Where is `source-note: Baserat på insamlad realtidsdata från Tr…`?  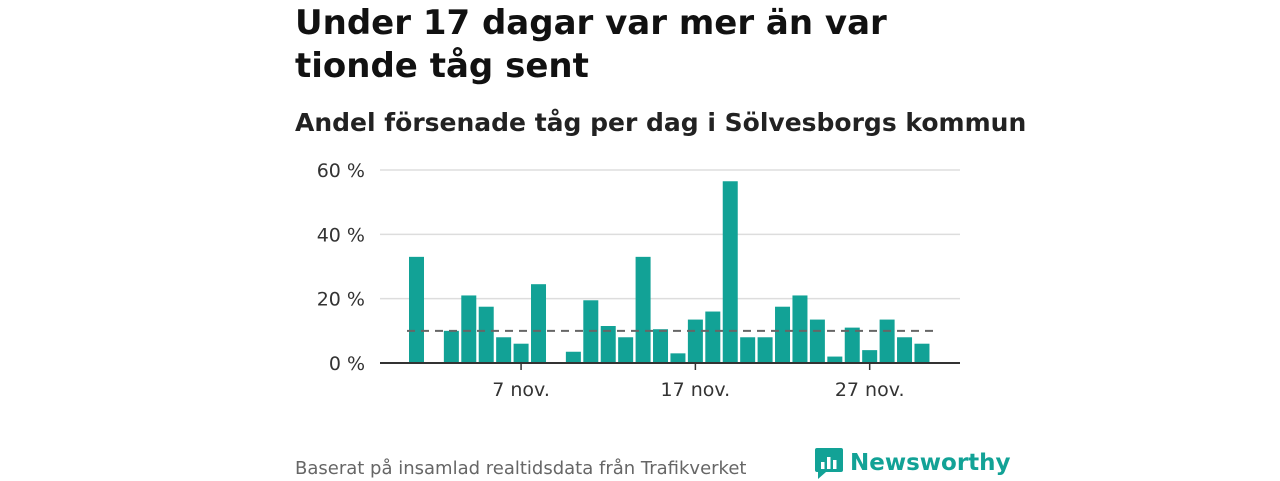
source-note: Baserat på insamlad realtidsdata från Tr… is located at coordinates (521, 468).